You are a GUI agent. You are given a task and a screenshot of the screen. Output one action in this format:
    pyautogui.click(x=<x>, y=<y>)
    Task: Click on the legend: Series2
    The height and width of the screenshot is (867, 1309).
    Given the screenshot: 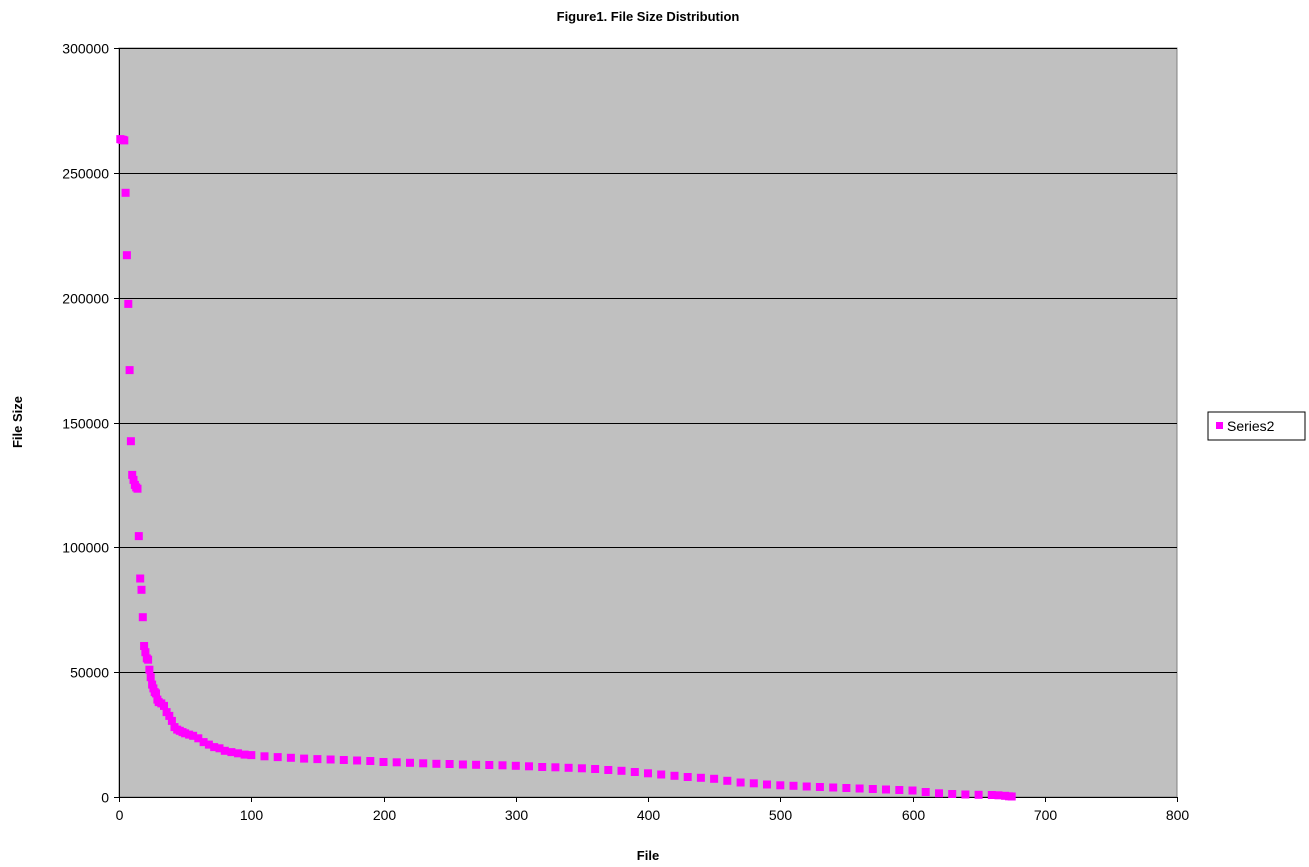 What is the action you would take?
    pyautogui.click(x=1256, y=426)
    